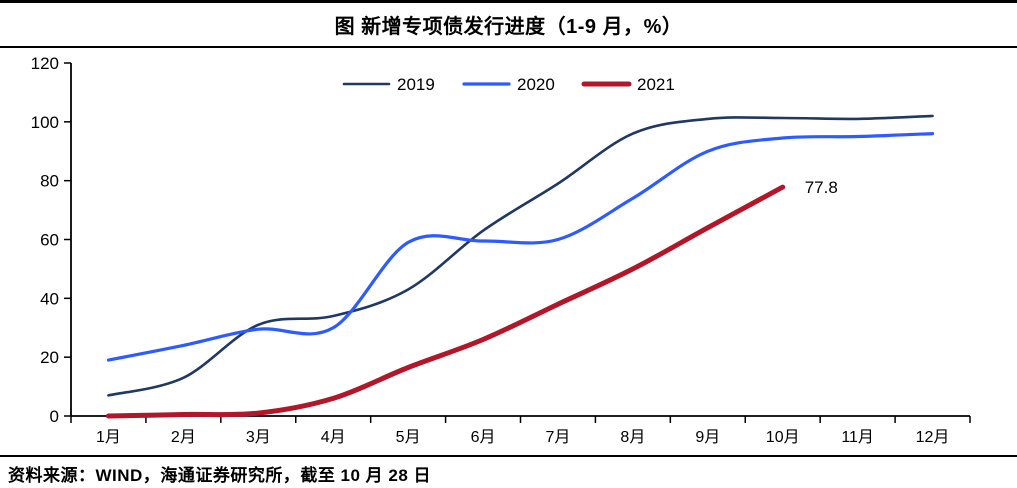  What do you see at coordinates (49, 181) in the screenshot?
I see `y-tick-label: 80` at bounding box center [49, 181].